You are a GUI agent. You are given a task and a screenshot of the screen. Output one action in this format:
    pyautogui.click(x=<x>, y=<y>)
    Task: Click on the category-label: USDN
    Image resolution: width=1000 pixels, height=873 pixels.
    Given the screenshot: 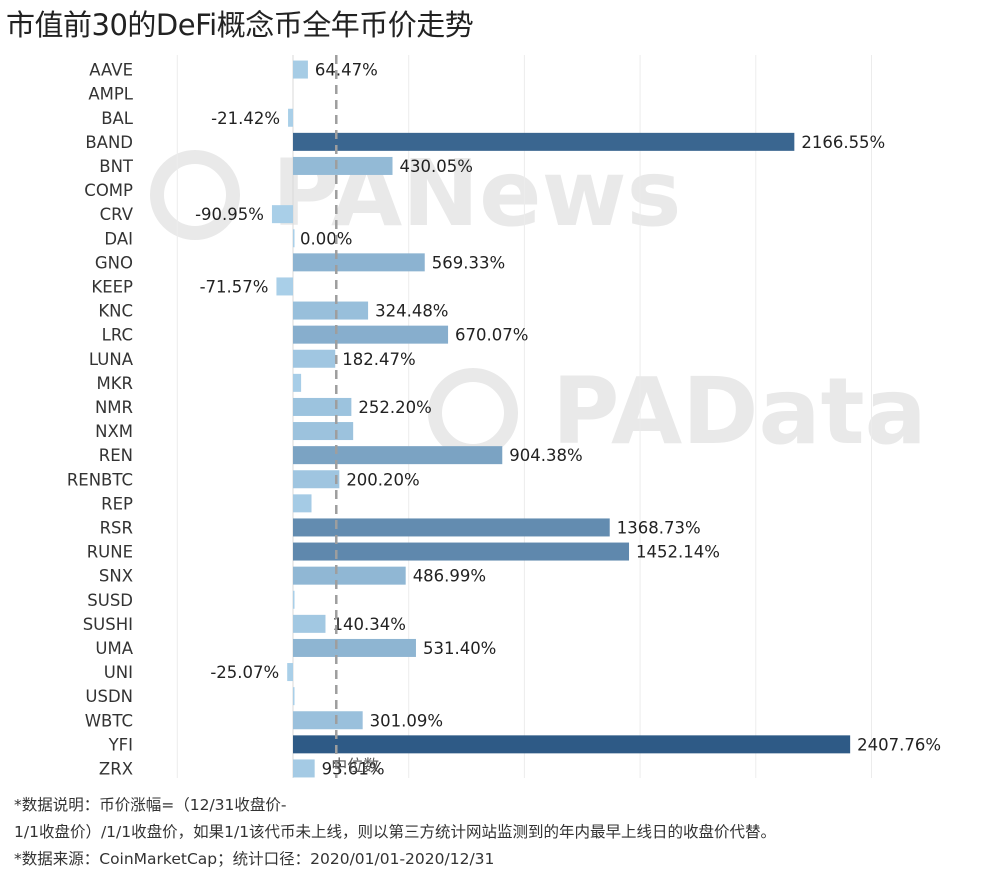 What is the action you would take?
    pyautogui.click(x=109, y=696)
    